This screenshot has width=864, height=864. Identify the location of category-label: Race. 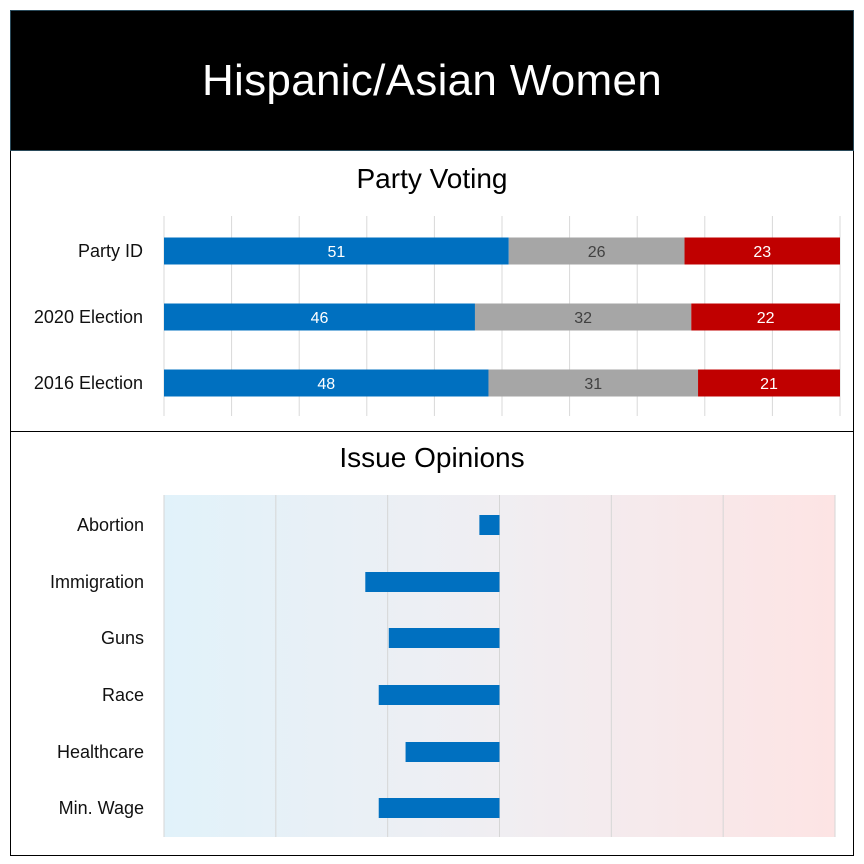
(123, 695).